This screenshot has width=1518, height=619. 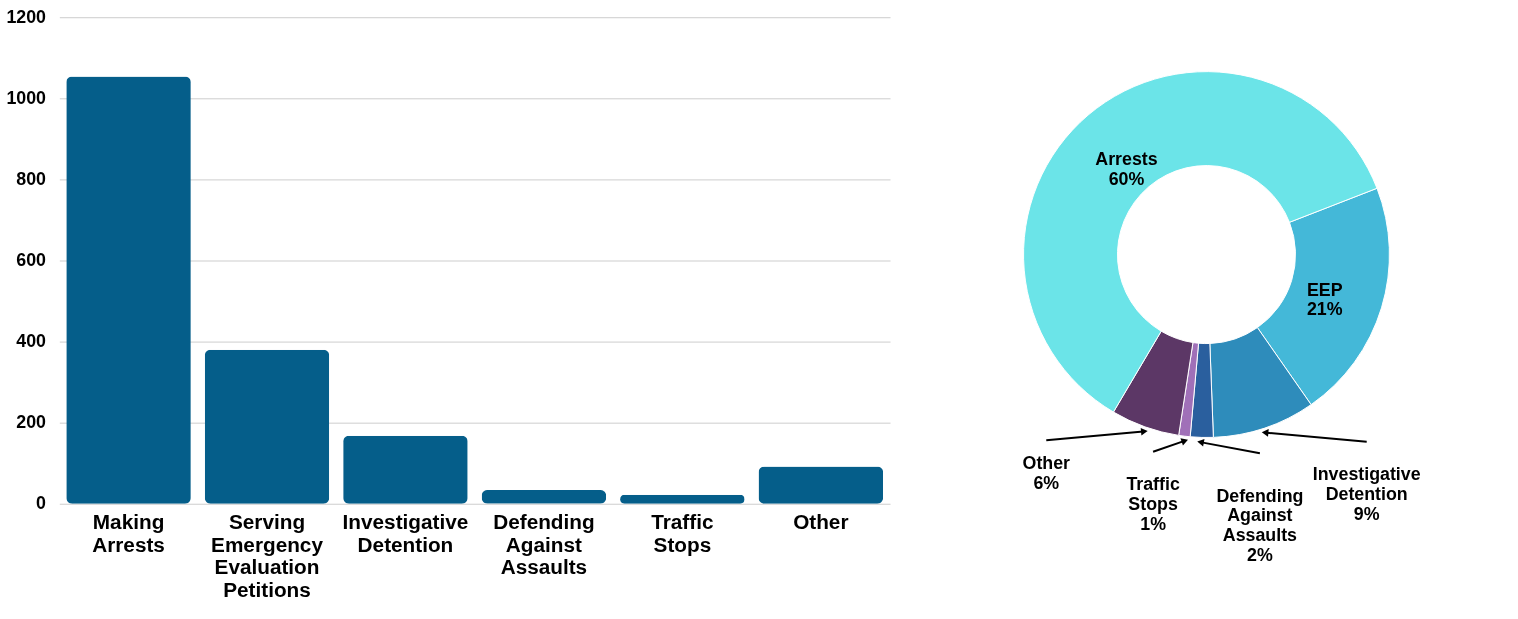 I want to click on y-tick-label: 1000, so click(x=26, y=97).